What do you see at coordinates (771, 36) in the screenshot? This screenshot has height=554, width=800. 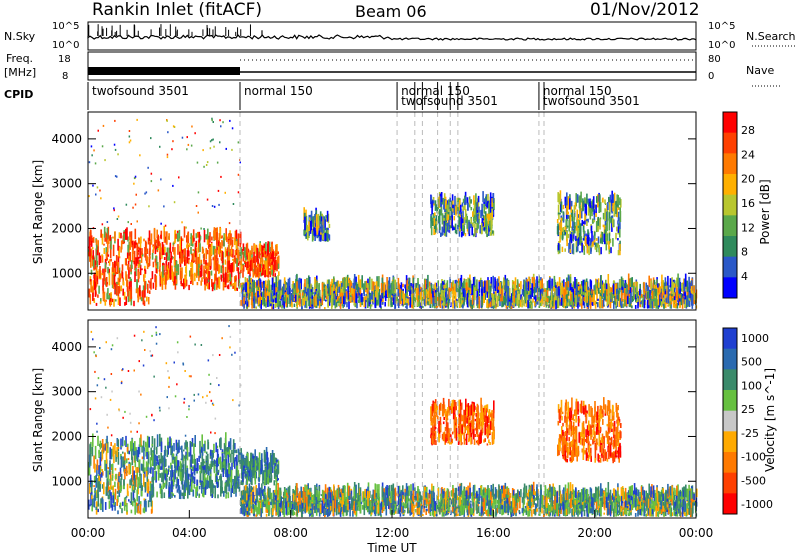 I see `noise-right-label: N.Search` at bounding box center [771, 36].